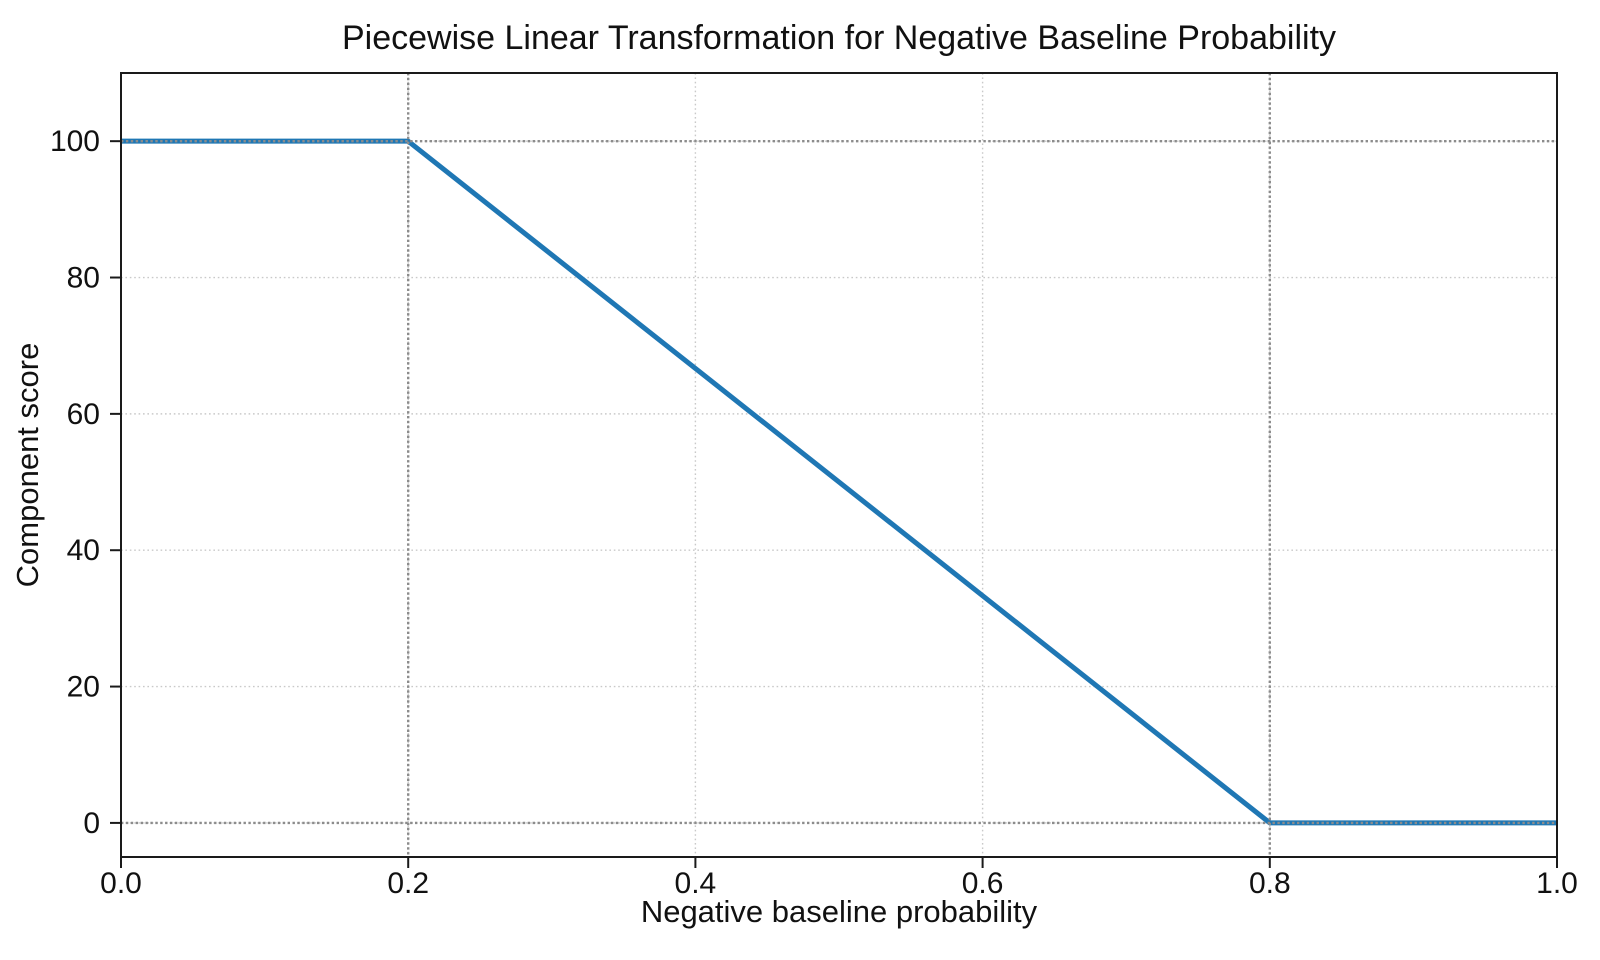  Describe the element at coordinates (1557, 883) in the screenshot. I see `x-tick-label: 1.0` at that location.